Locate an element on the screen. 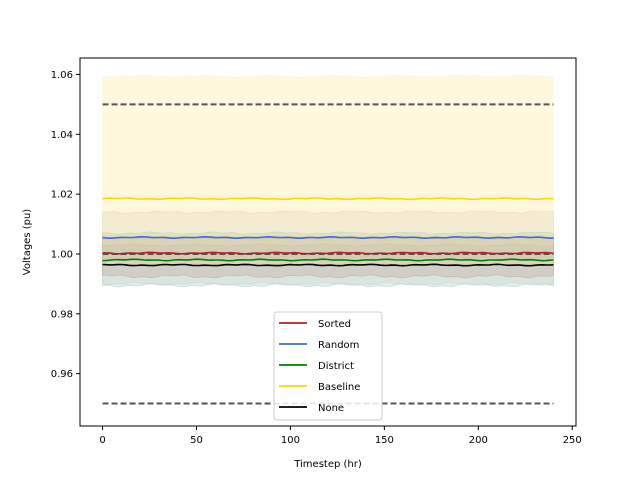  x-tick-label: 250 is located at coordinates (572, 440).